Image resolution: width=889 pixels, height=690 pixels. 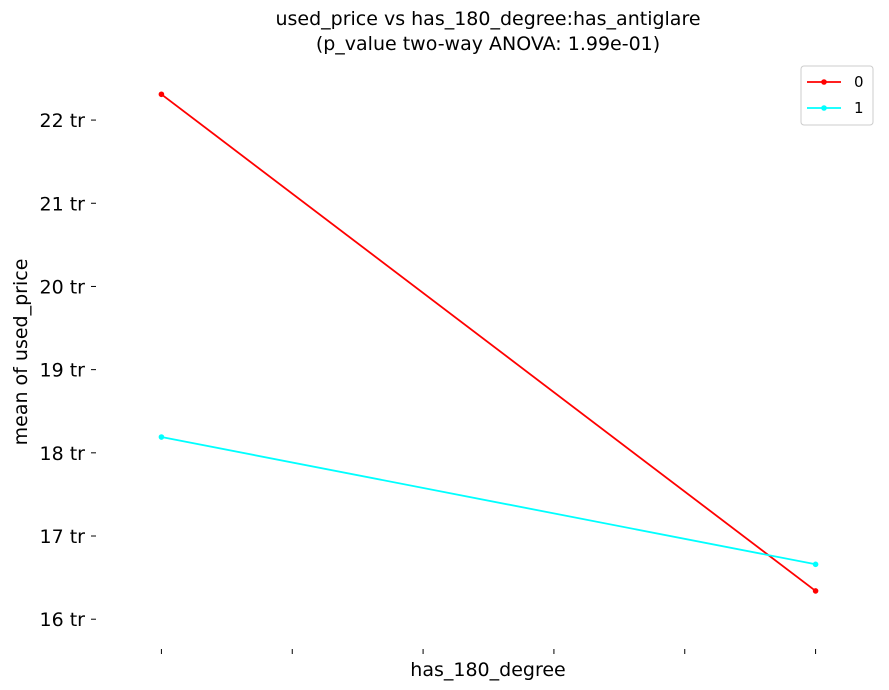 I want to click on y-tick-label-3: 19 tr, so click(x=63, y=371).